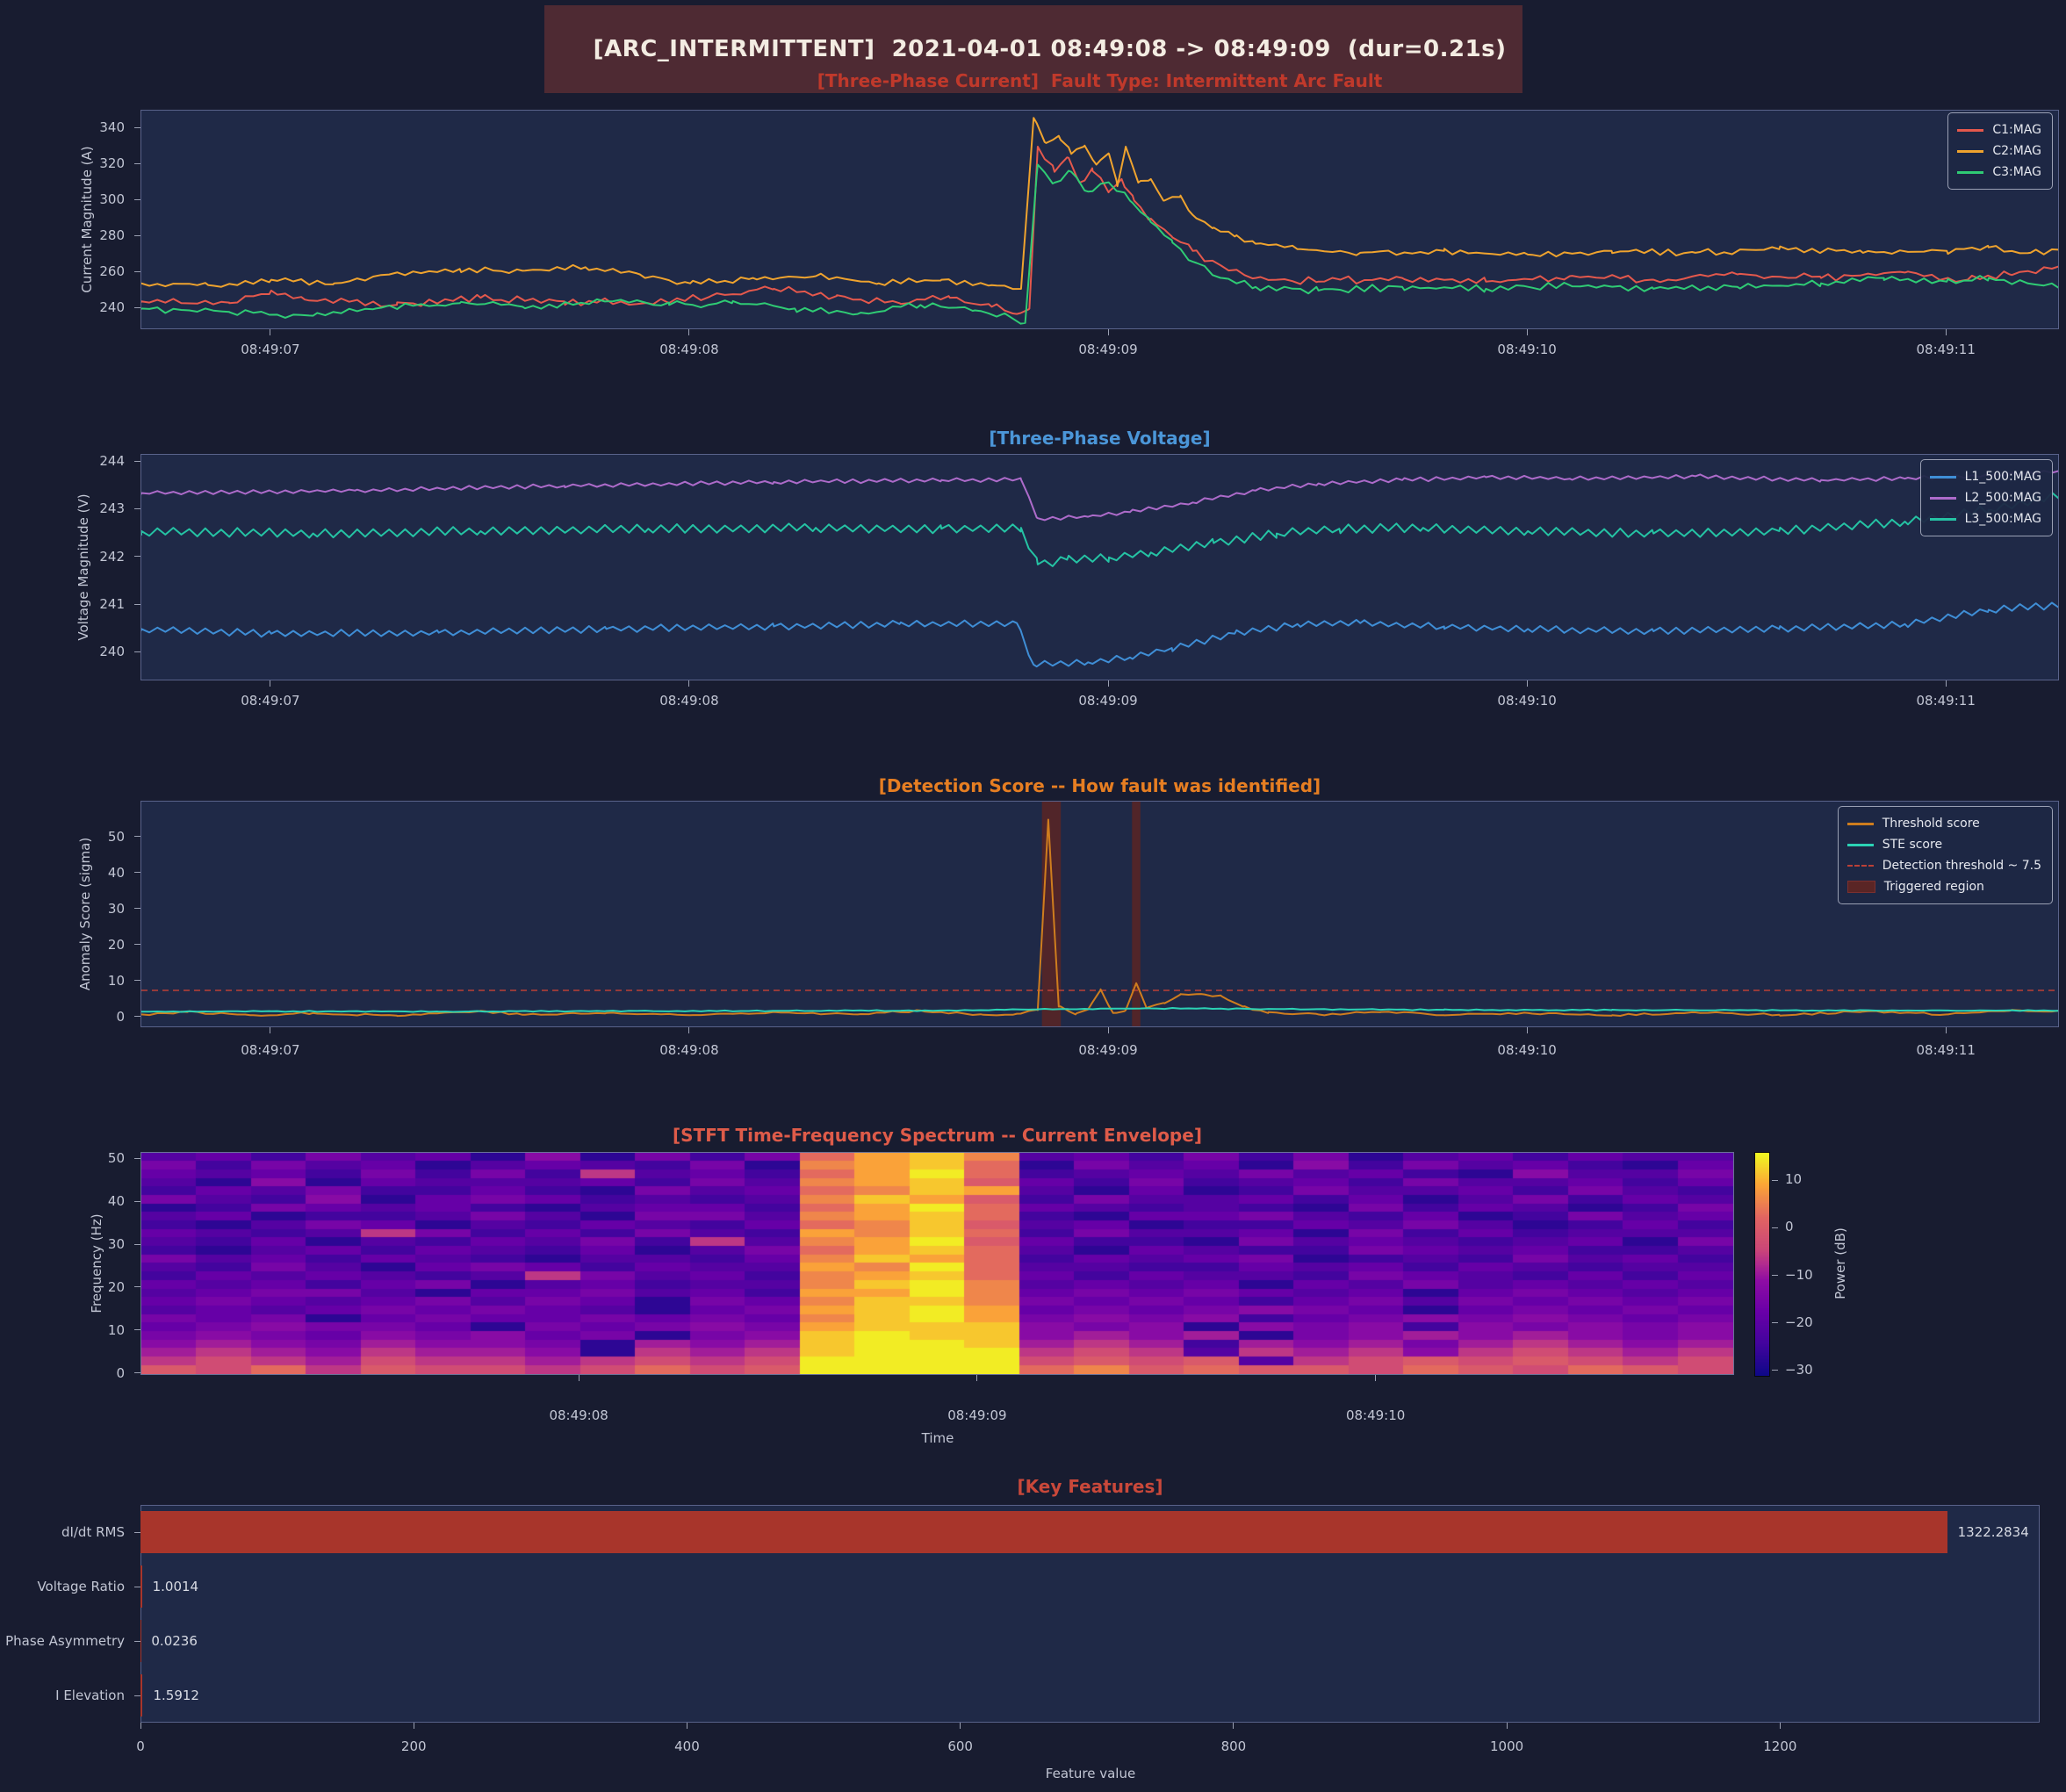  What do you see at coordinates (2003, 477) in the screenshot?
I see `legend-label: L1_500:MAG` at bounding box center [2003, 477].